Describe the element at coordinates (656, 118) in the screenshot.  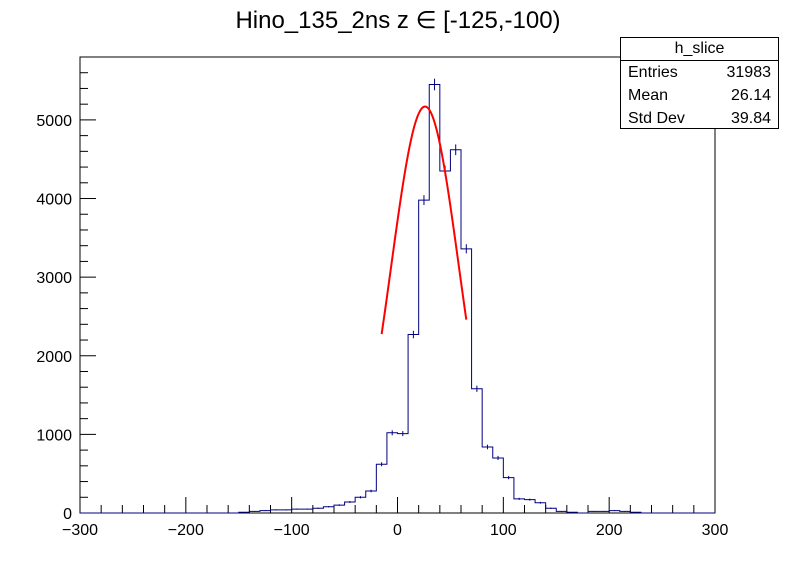
I see `stddev-label: Std Dev` at that location.